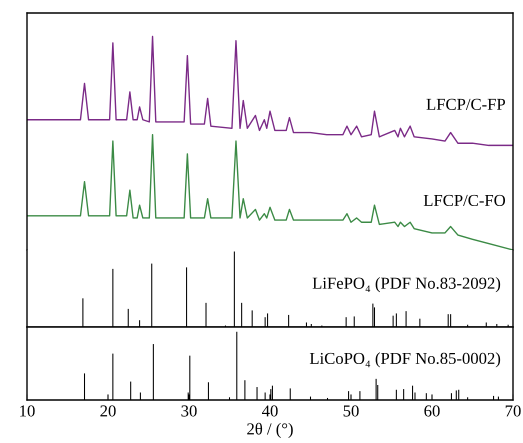 Image resolution: width=523 pixels, height=443 pixels. What do you see at coordinates (432, 411) in the screenshot?
I see `x-tick-label: 60` at bounding box center [432, 411].